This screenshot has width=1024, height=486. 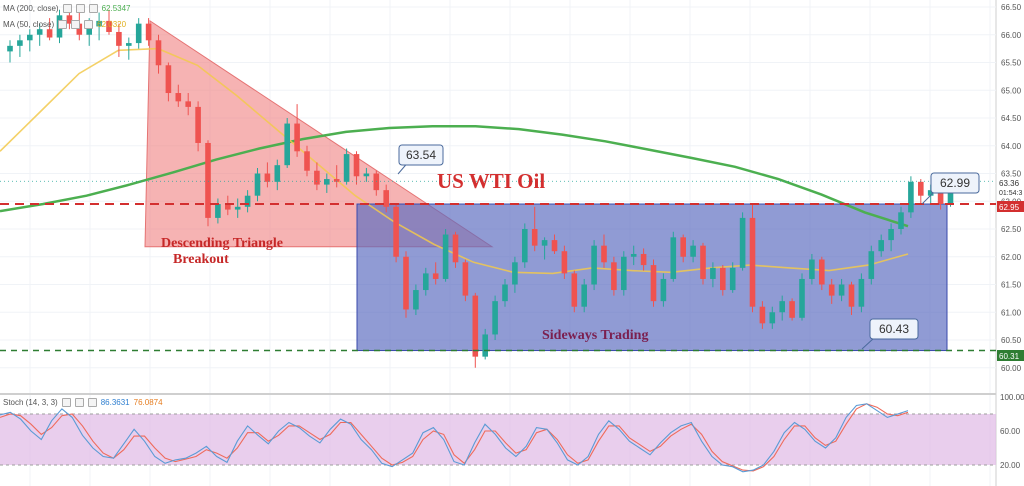 I want to click on ma50-legend-value: 62.0320, so click(x=112, y=24).